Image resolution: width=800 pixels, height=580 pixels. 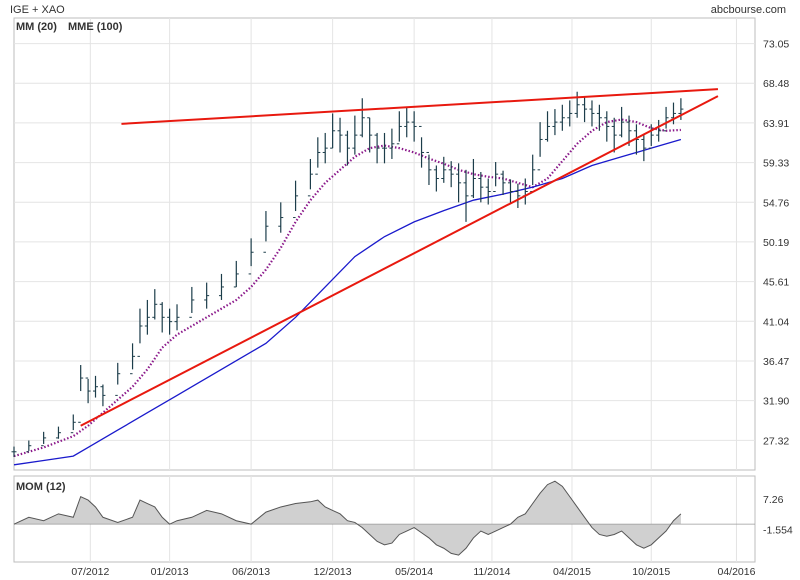 I want to click on y-tick-label: 54.76, so click(x=776, y=203).